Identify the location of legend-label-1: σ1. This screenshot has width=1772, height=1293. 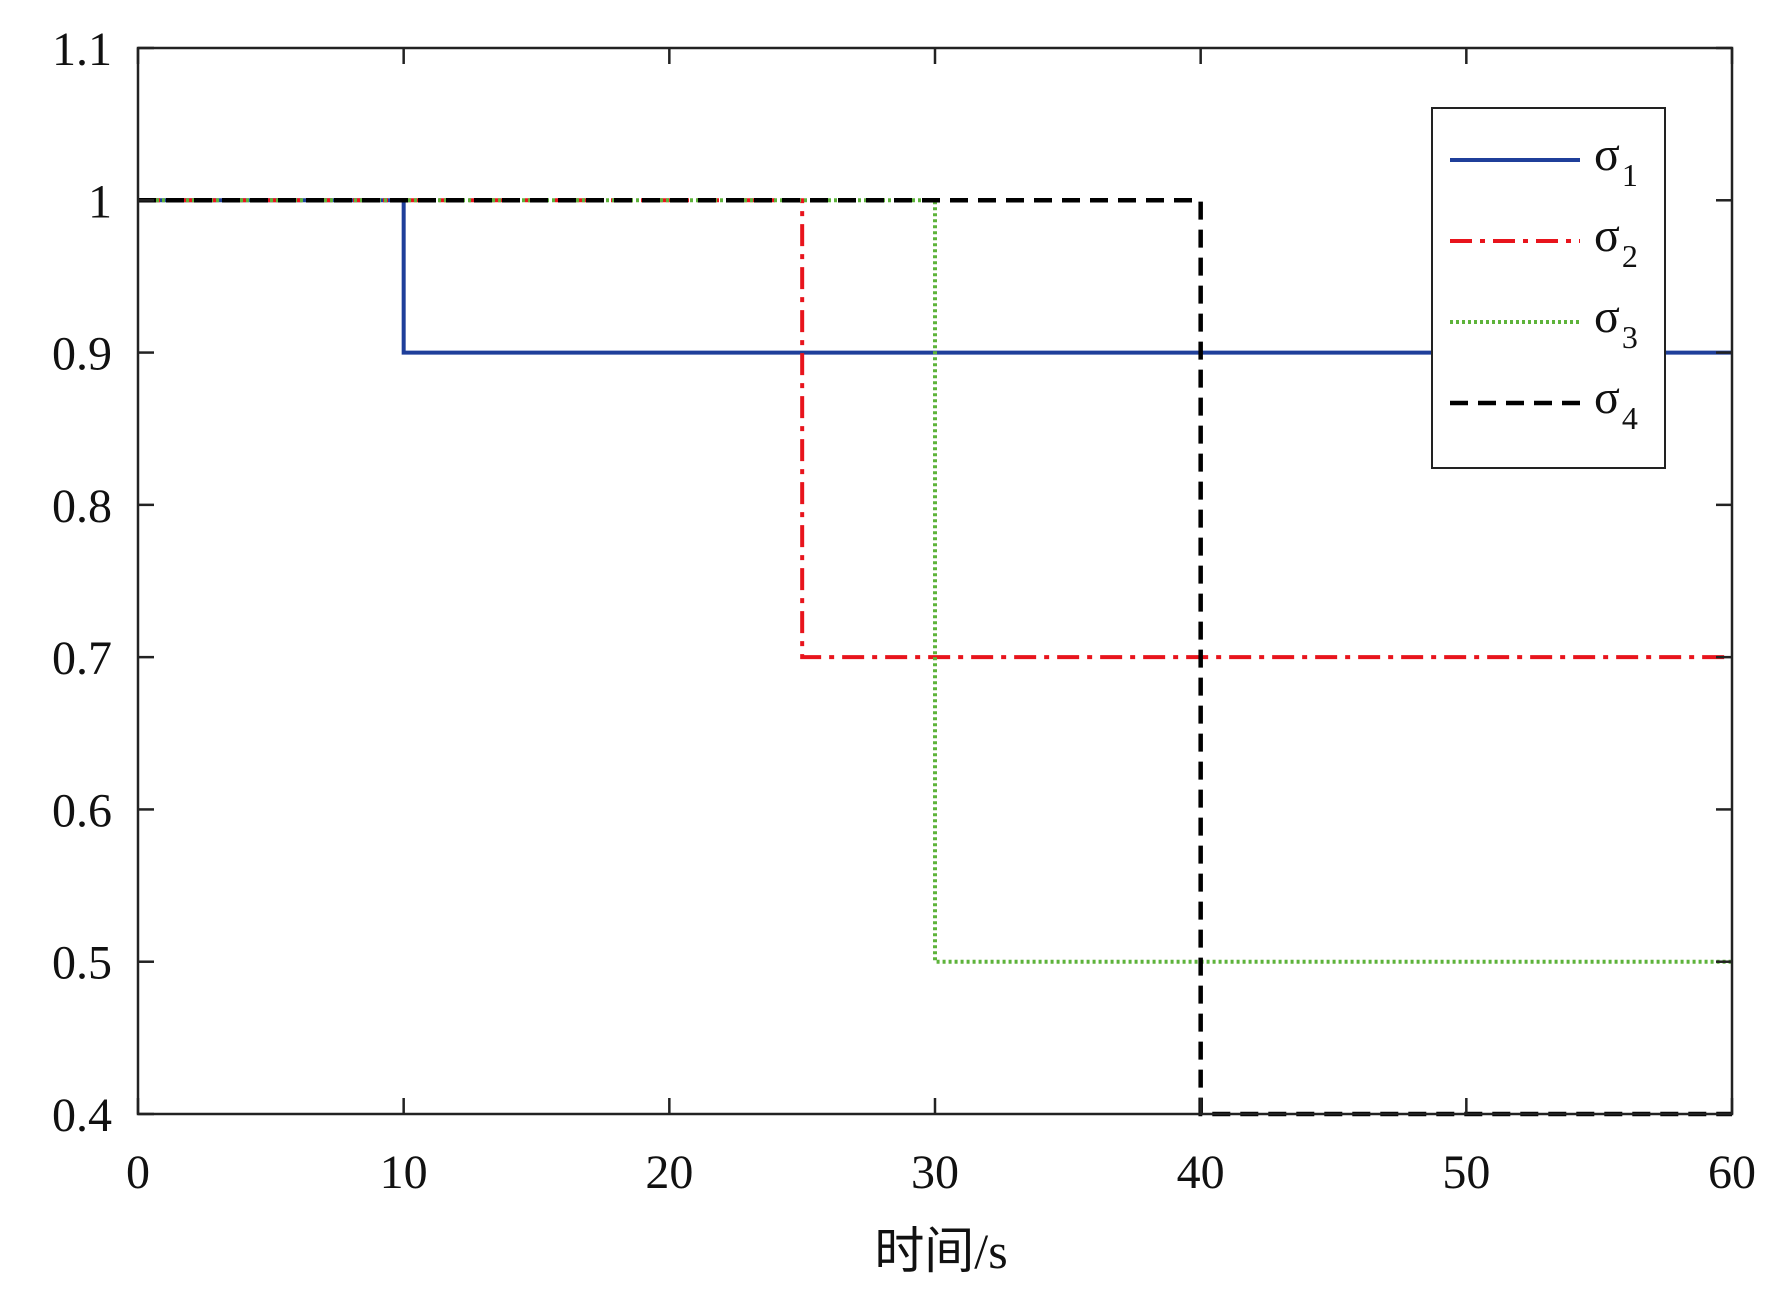
(1616, 160).